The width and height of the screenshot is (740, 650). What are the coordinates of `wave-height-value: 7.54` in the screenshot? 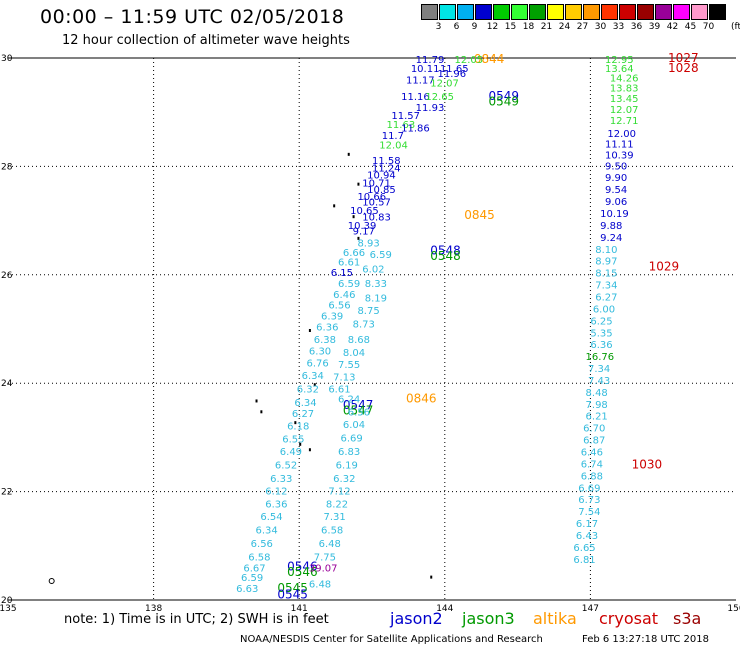 It's located at (589, 512).